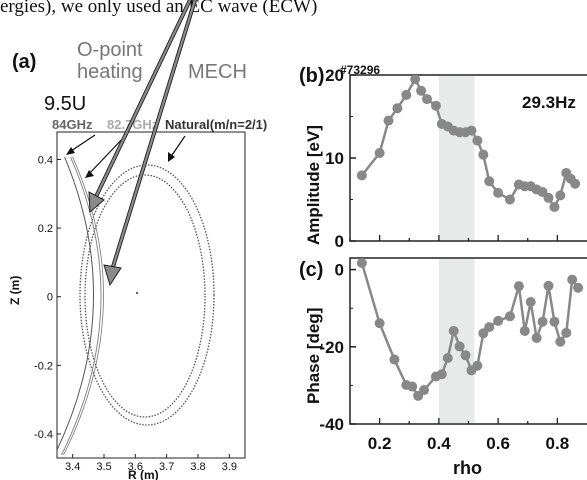 The image size is (587, 480). What do you see at coordinates (158, 8) in the screenshot?
I see `header-text: ergies), we only used an EC wave (ECW)` at bounding box center [158, 8].